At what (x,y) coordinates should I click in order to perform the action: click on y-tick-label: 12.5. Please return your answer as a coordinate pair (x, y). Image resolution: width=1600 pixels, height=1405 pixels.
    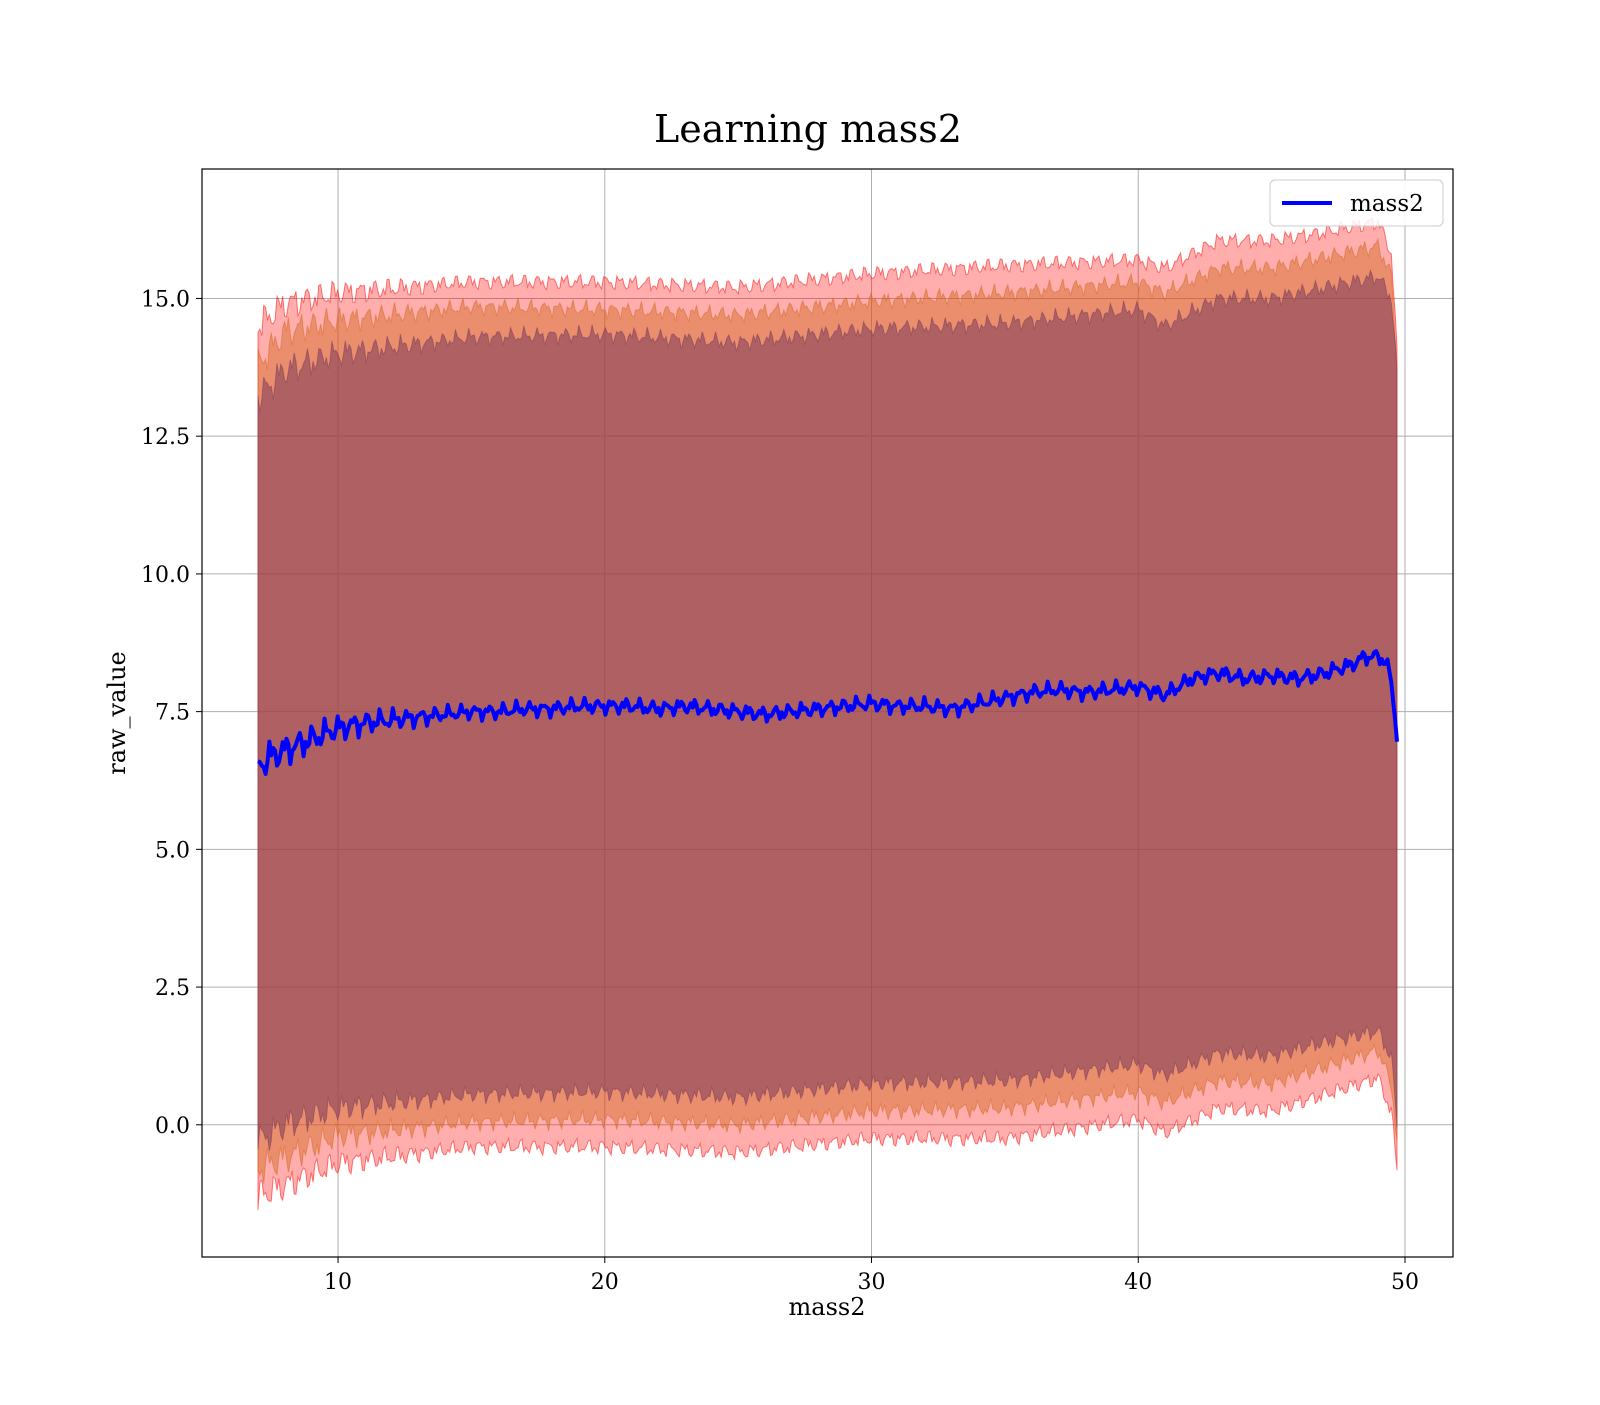
    Looking at the image, I should click on (165, 437).